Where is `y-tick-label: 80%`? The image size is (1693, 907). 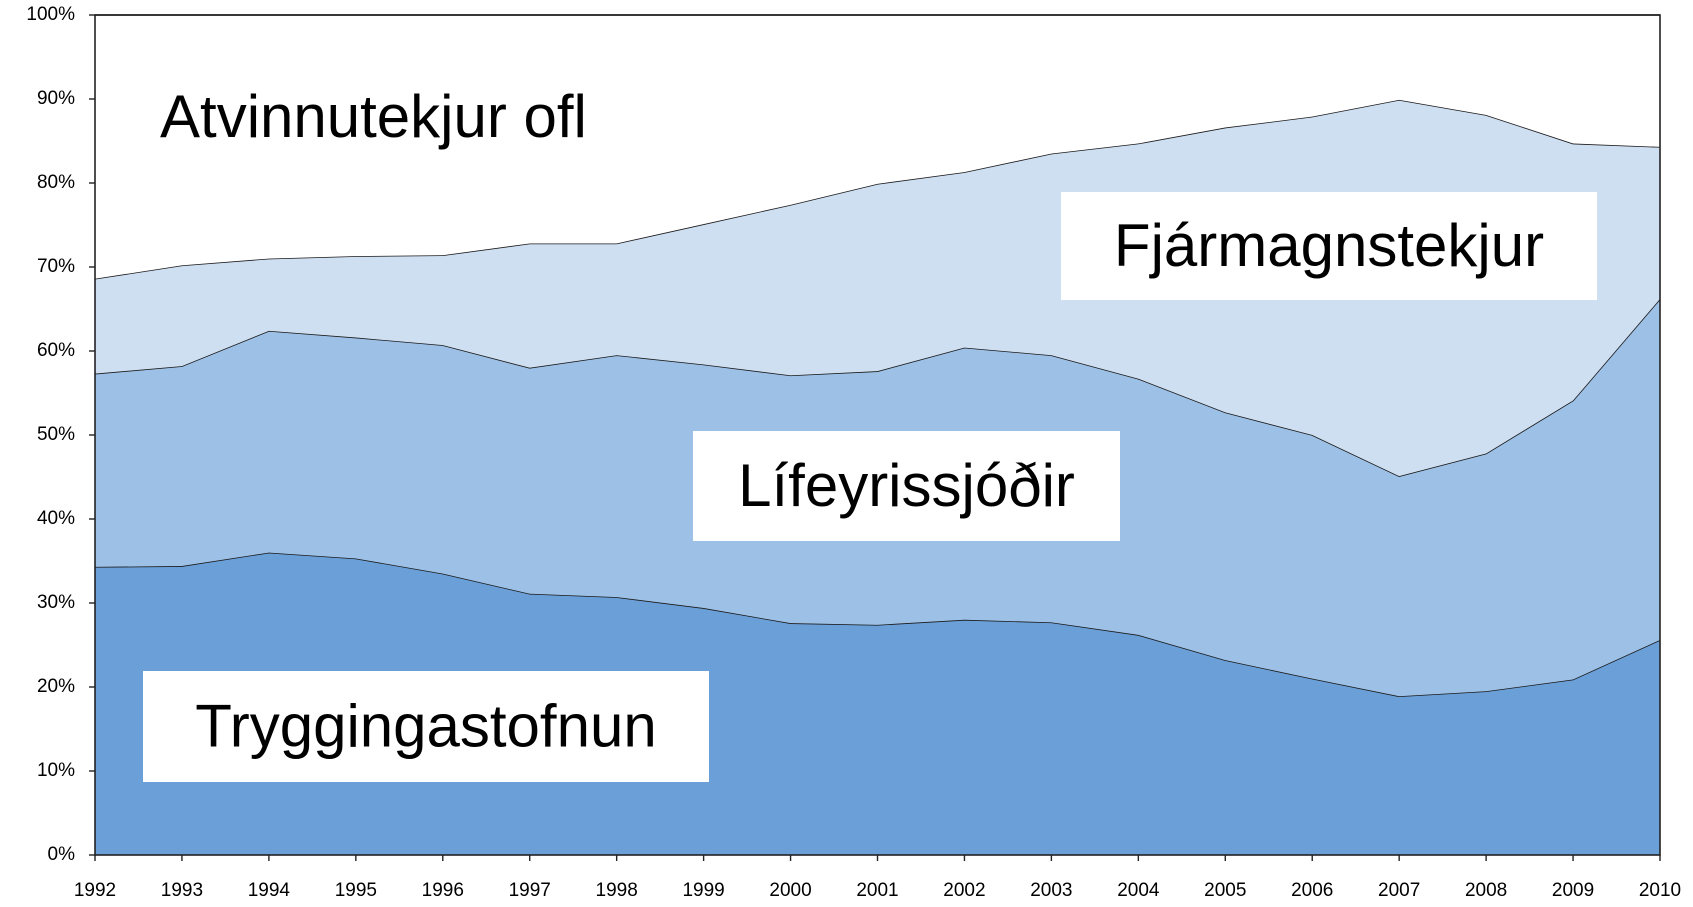
y-tick-label: 80% is located at coordinates (56, 182).